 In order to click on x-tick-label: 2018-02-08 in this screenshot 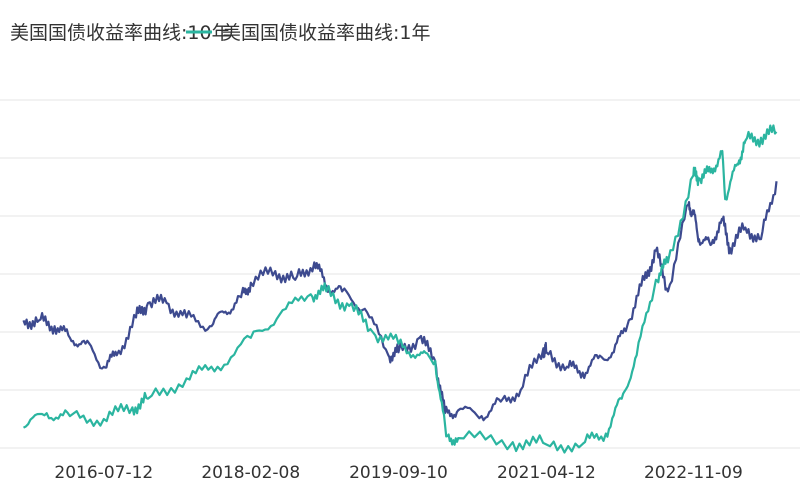, I will do `click(250, 473)`.